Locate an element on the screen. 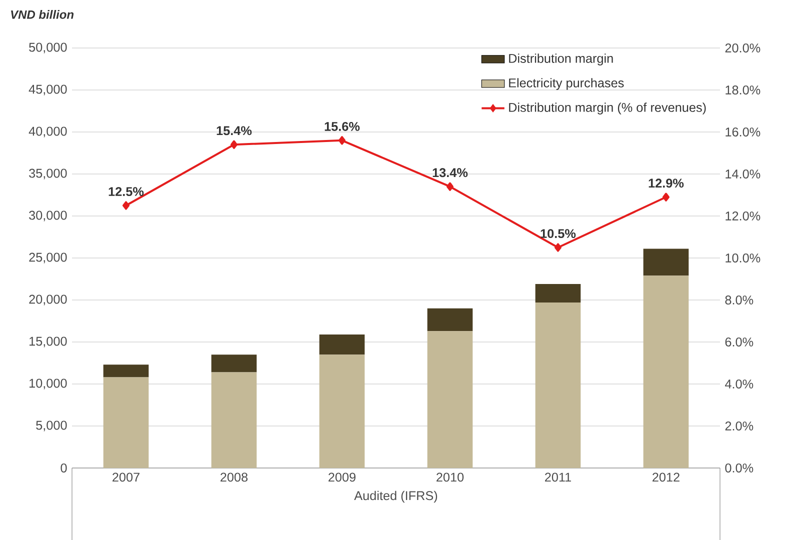  data-label: 12.9% is located at coordinates (666, 183).